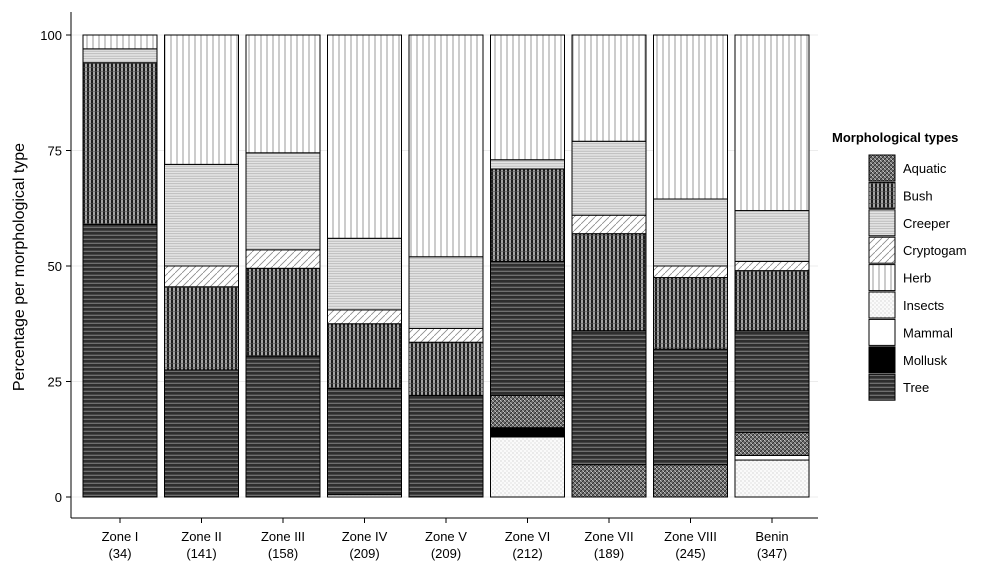  Describe the element at coordinates (283, 536) in the screenshot. I see `x-tick-label: Zone III` at that location.